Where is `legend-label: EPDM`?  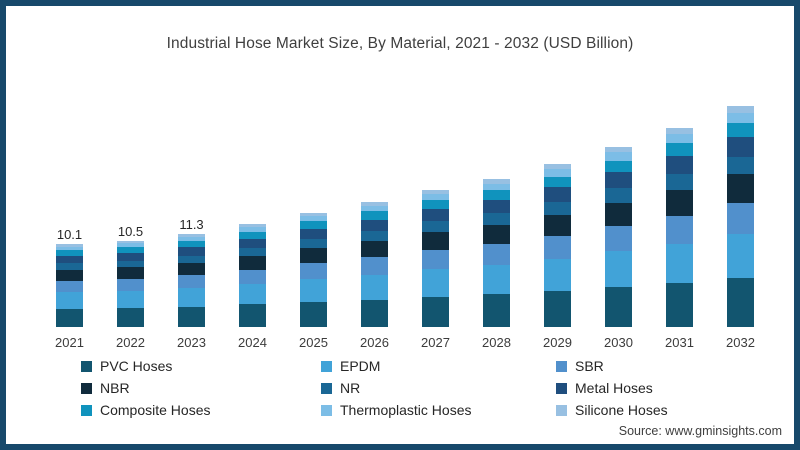 legend-label: EPDM is located at coordinates (360, 366).